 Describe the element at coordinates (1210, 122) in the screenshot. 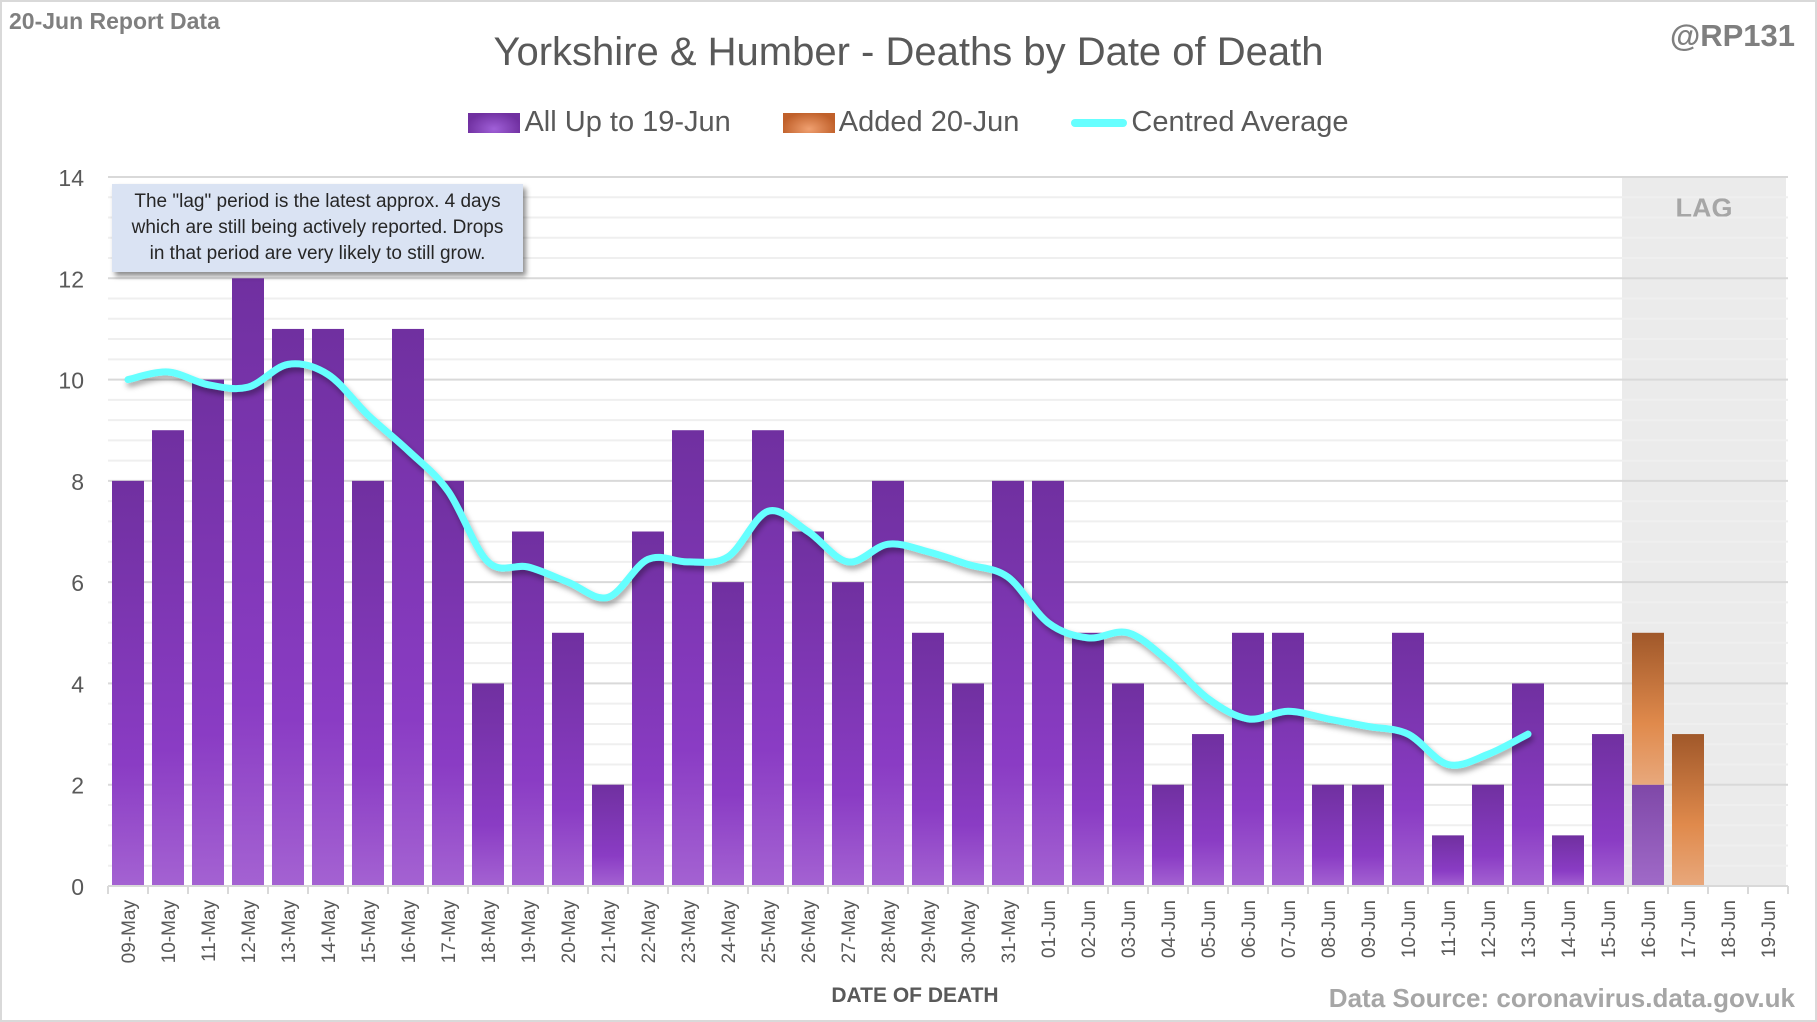

I see `legend-item-average: Centred Average` at that location.